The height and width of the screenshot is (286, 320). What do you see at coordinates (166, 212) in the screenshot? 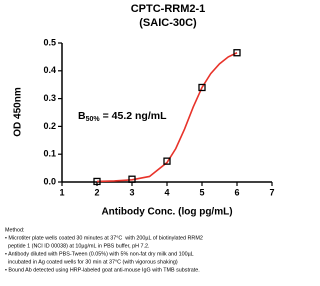
I see `x-axis-label: Antibody Conc. (log pg/mL)` at bounding box center [166, 212].